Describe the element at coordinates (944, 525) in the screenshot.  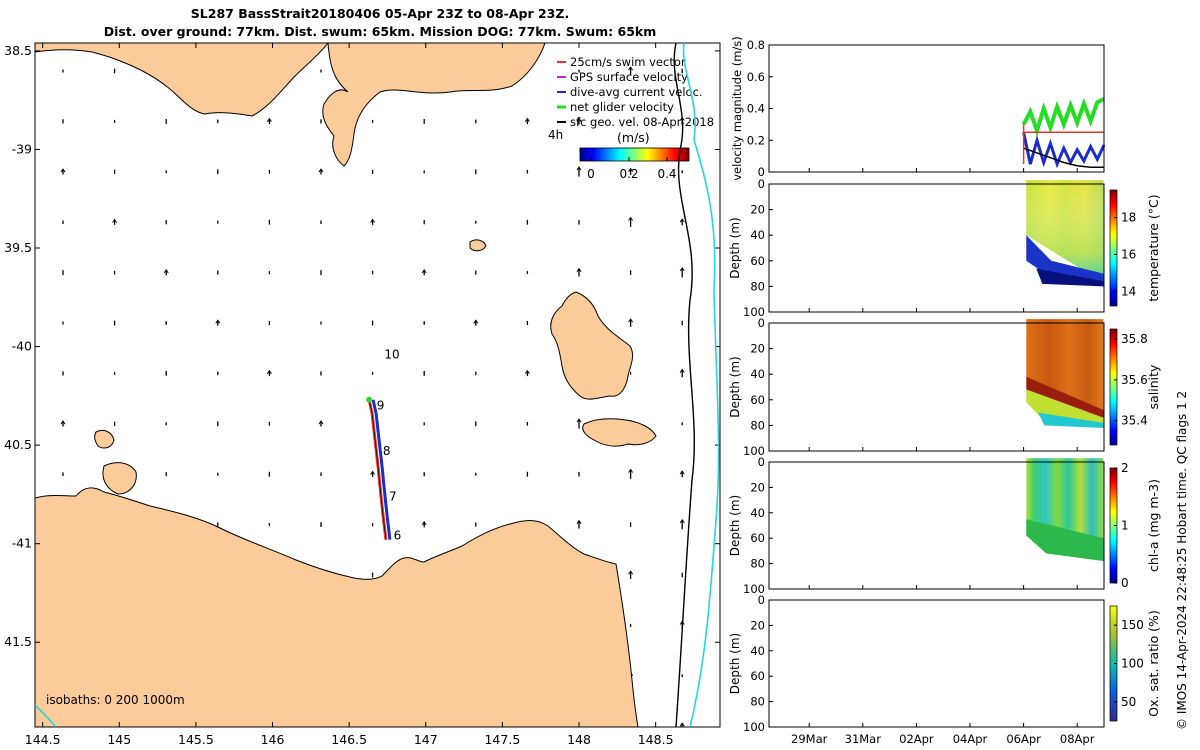
I see `panel-4: 0 1 2 chl-a (mg m-3) 0 20 40 60 80 100 Depth (m)` at that location.